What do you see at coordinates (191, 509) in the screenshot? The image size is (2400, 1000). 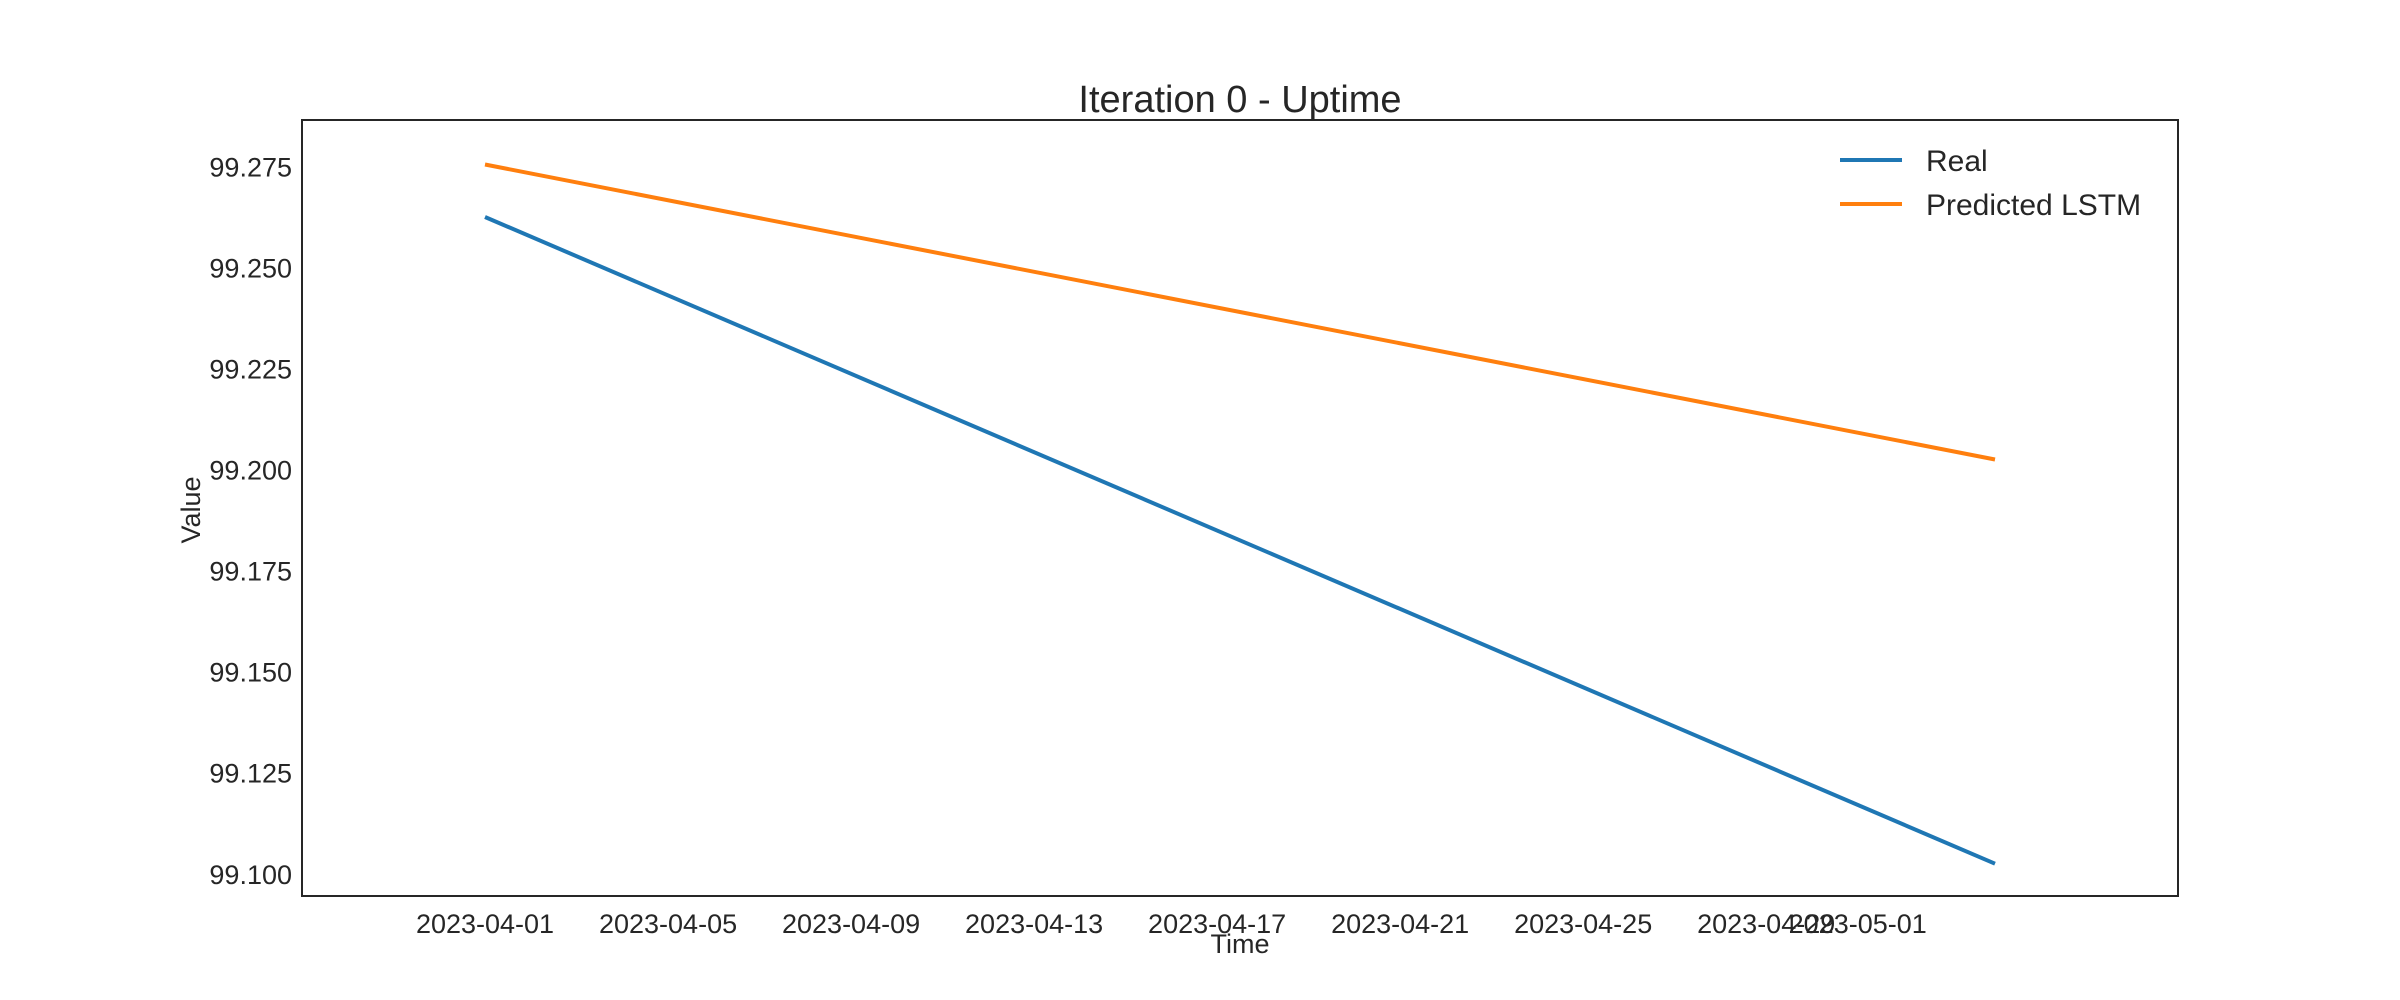 I see `y-axis-label: Value` at bounding box center [191, 509].